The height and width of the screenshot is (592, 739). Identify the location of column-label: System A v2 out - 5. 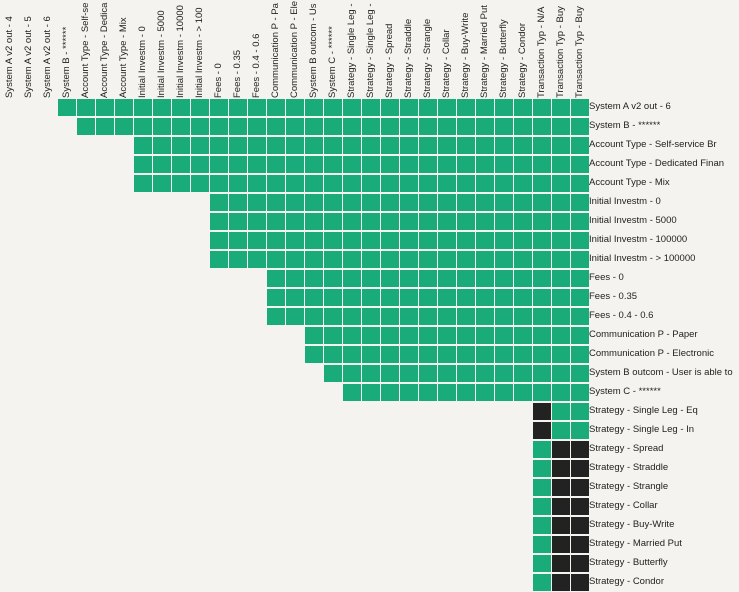
(28, 57).